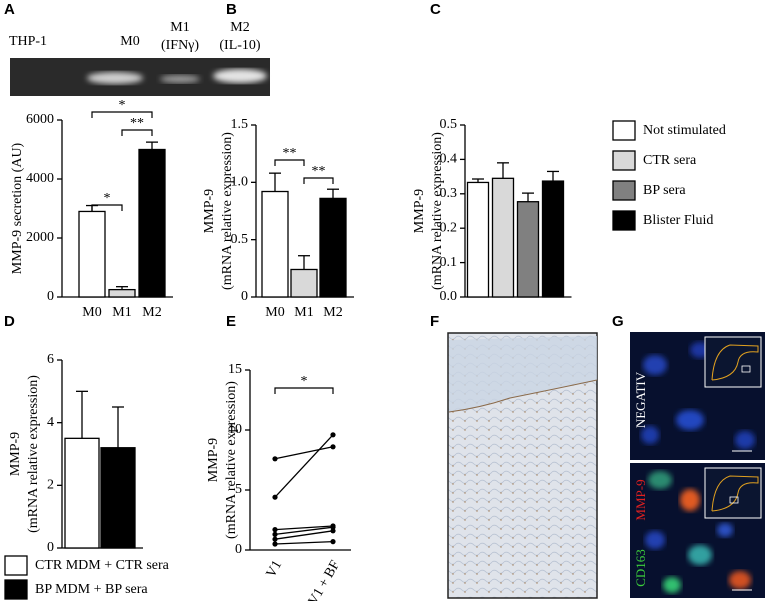  I want to click on legend-label: BP sera, so click(664, 190).